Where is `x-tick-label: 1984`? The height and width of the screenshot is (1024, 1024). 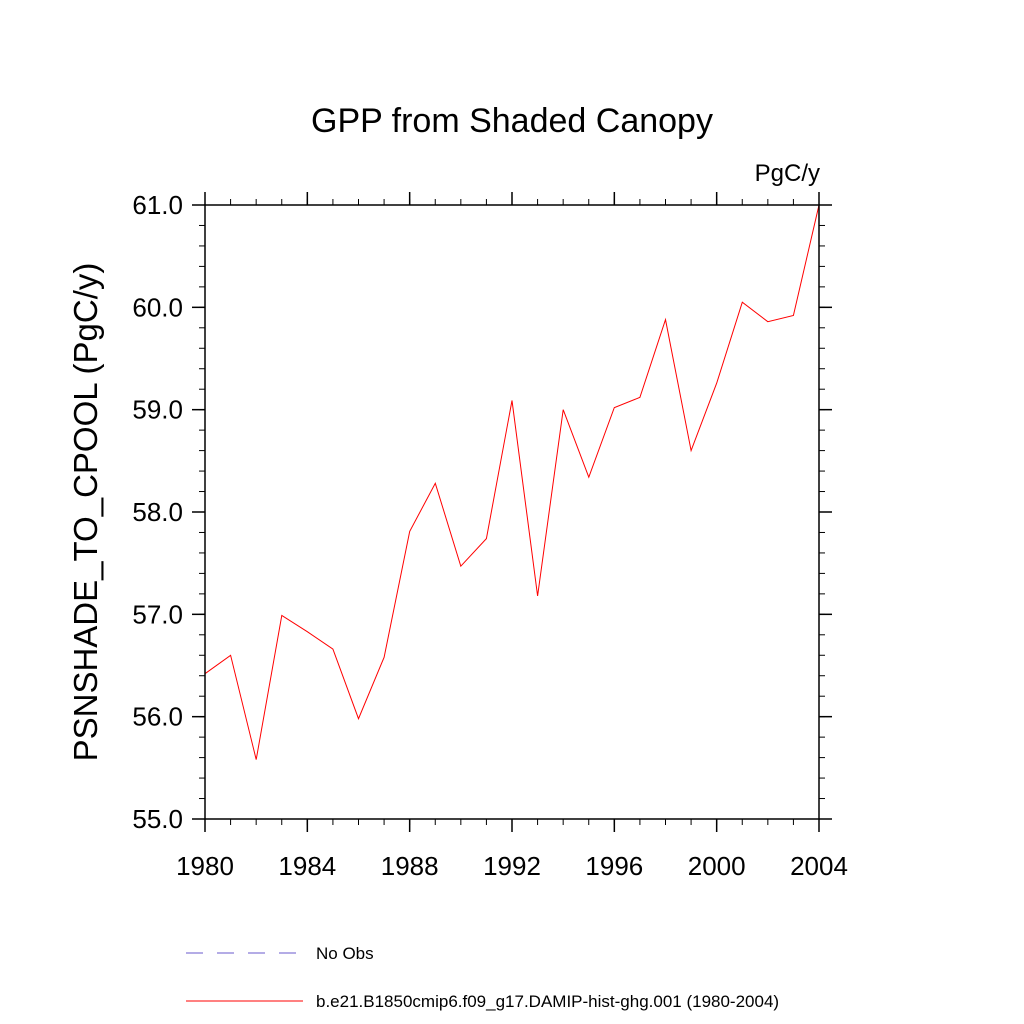
x-tick-label: 1984 is located at coordinates (307, 866).